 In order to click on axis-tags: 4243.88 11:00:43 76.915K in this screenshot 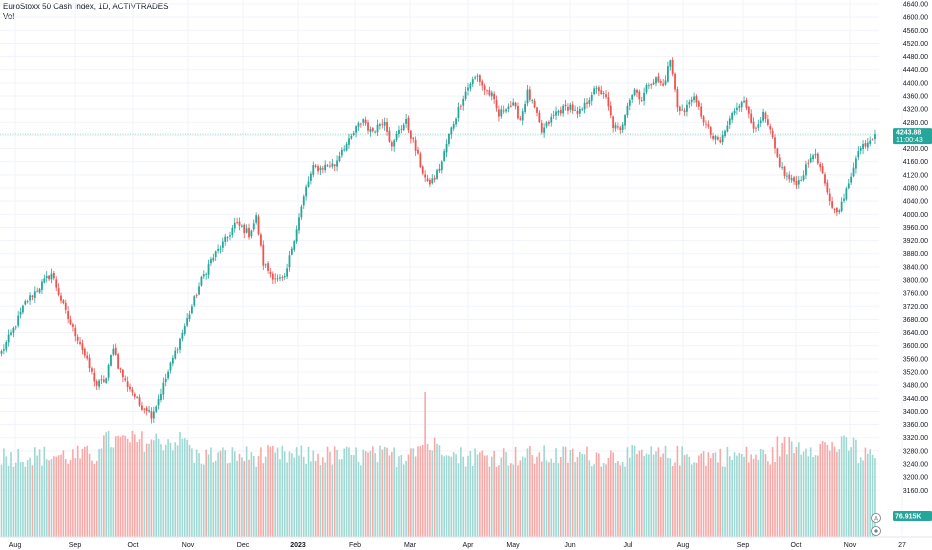, I will do `click(912, 324)`.